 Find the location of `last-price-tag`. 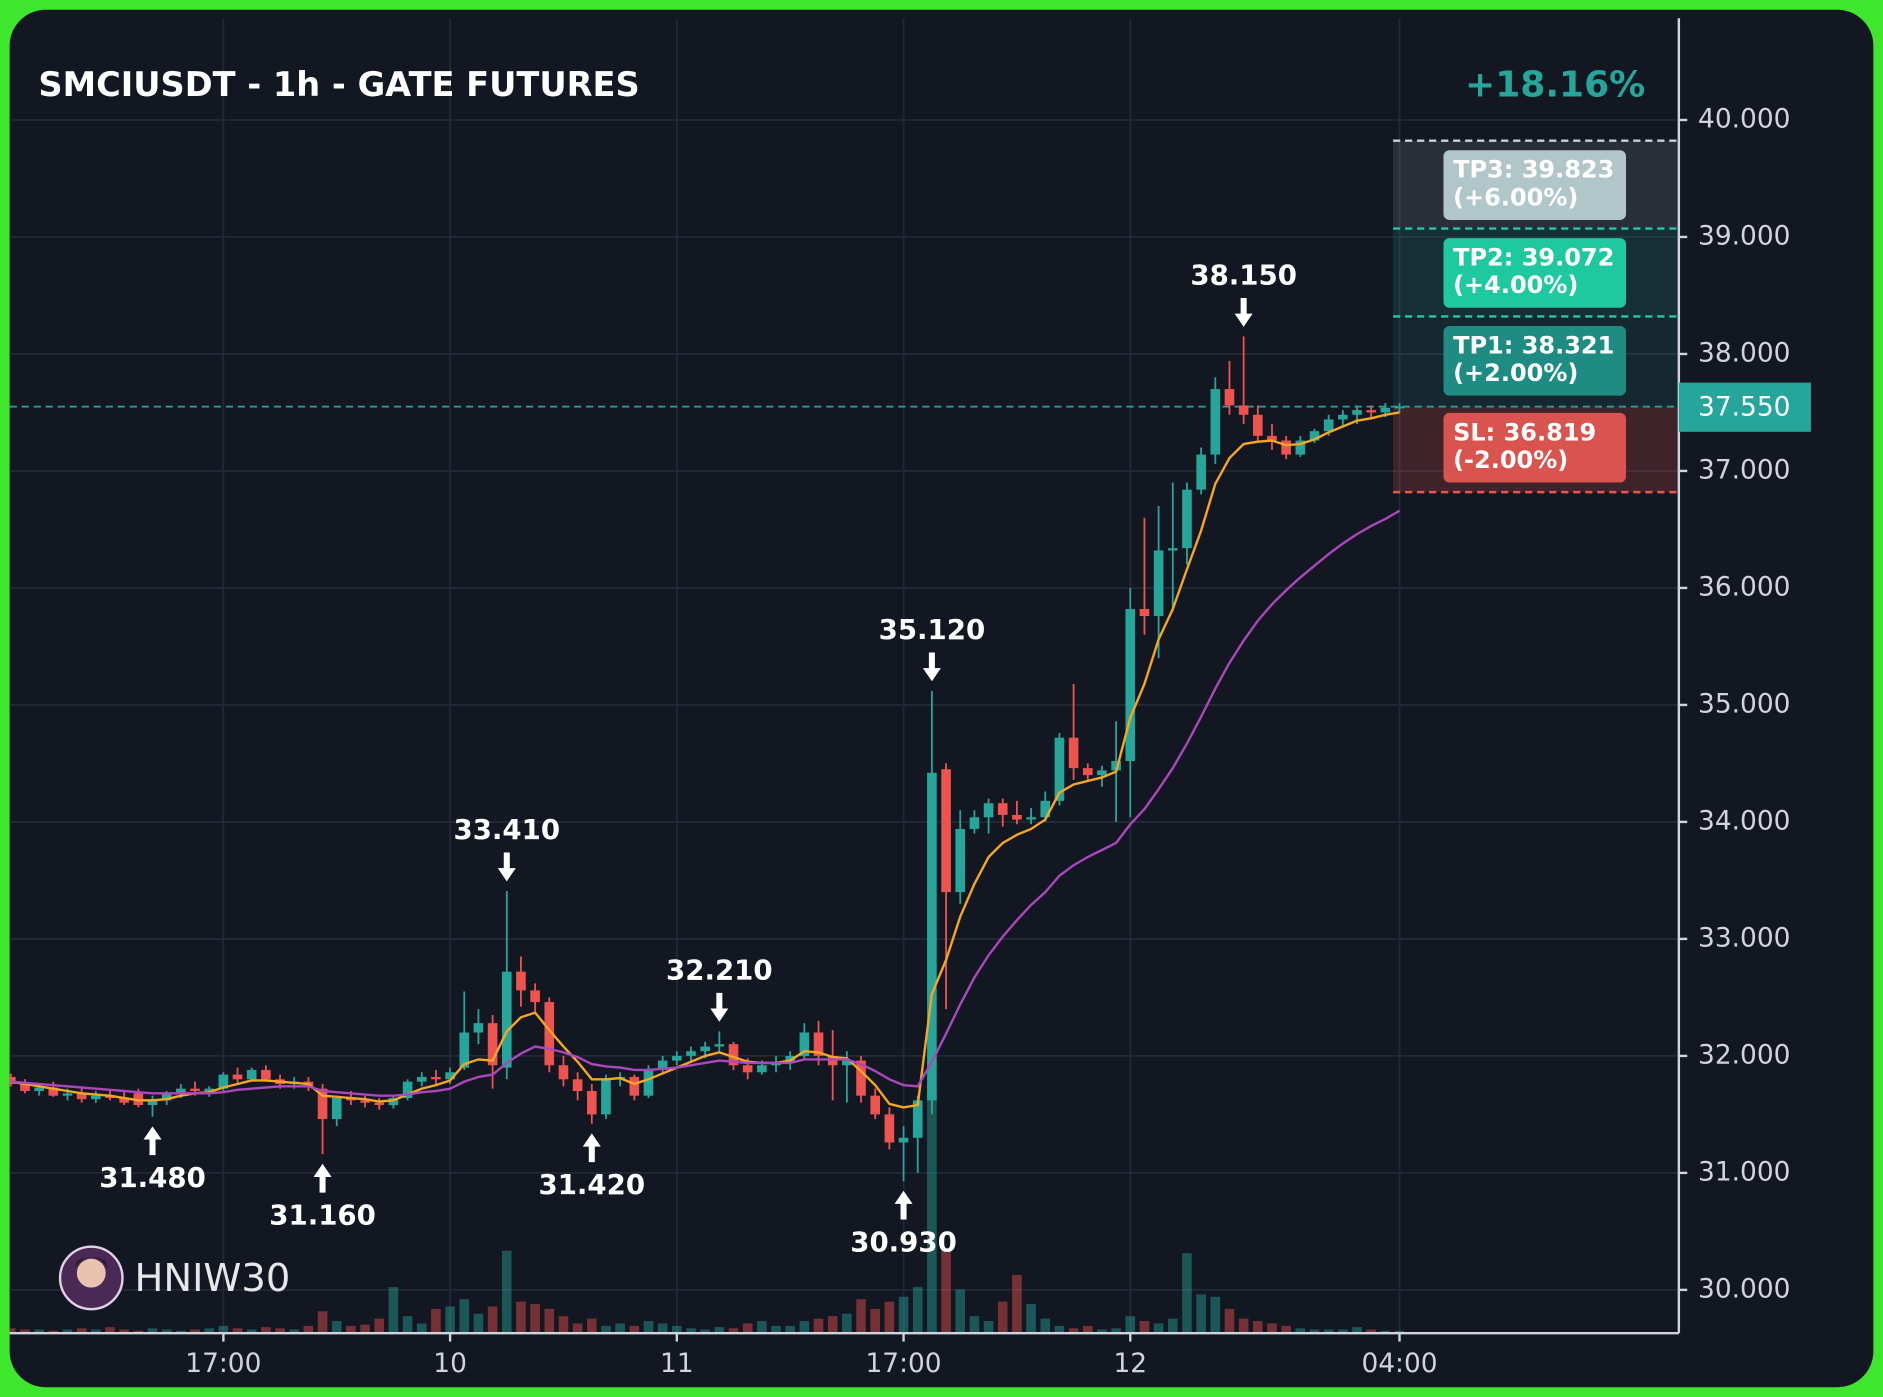

last-price-tag is located at coordinates (1744, 407).